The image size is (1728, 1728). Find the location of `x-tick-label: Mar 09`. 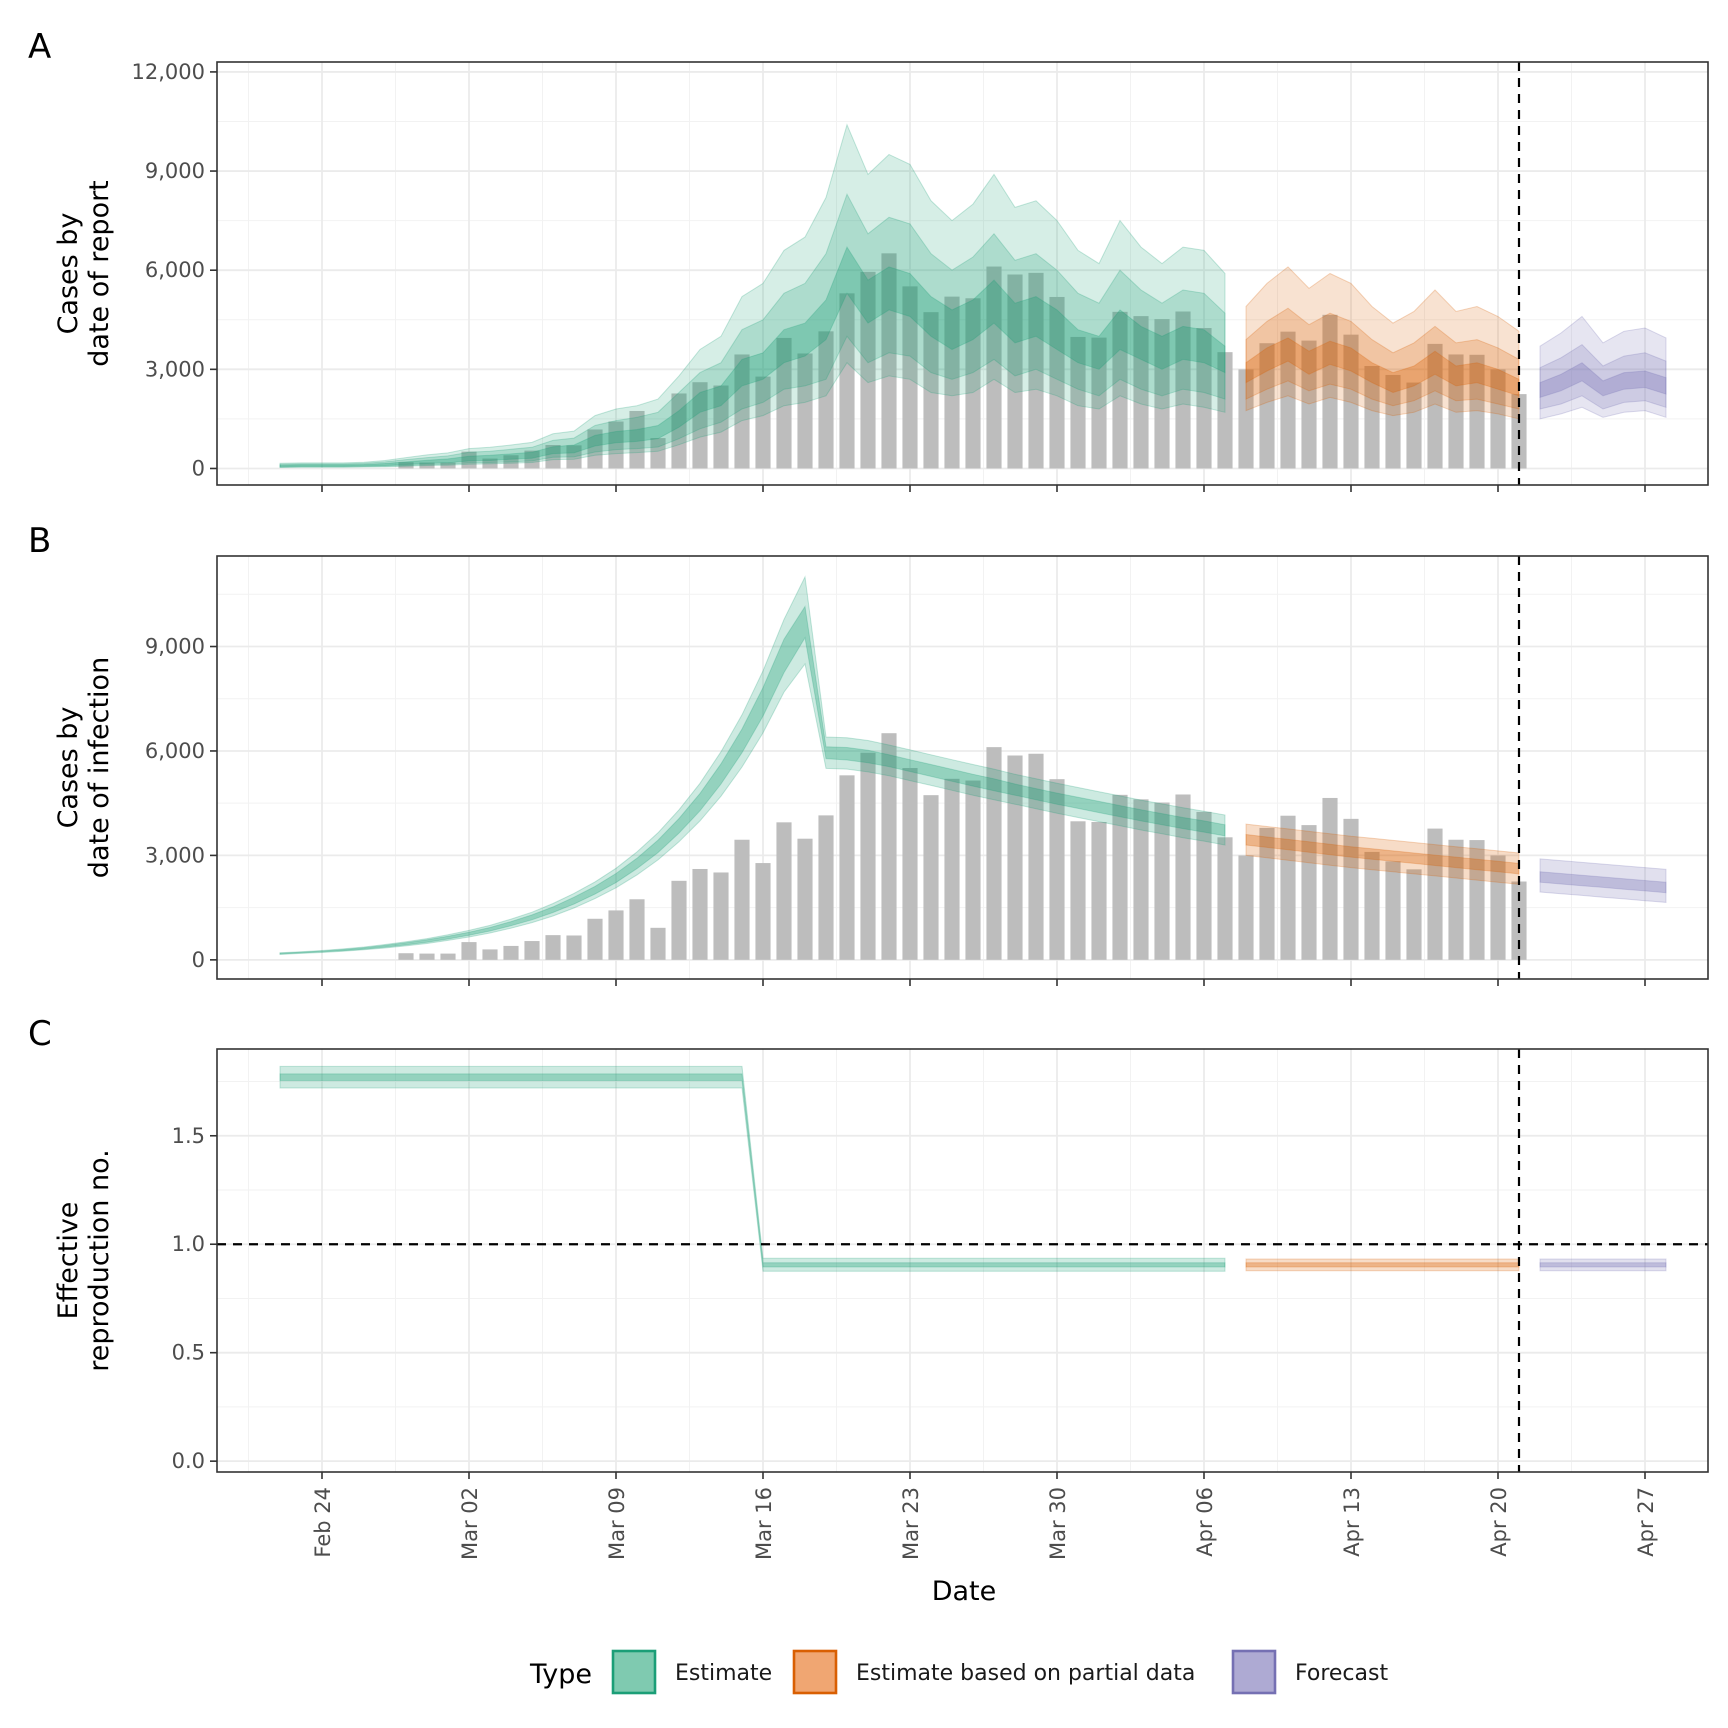

x-tick-label: Mar 09 is located at coordinates (617, 1523).